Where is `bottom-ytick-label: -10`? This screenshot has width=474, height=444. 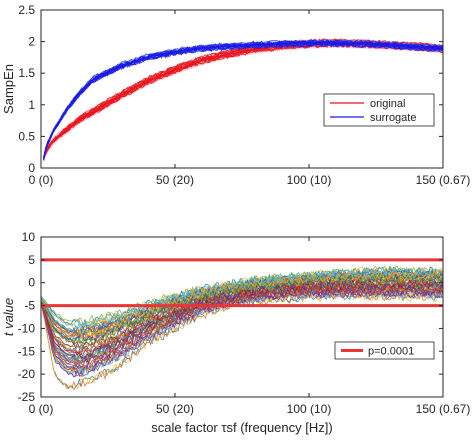
bottom-ytick-label: -10 is located at coordinates (27, 328).